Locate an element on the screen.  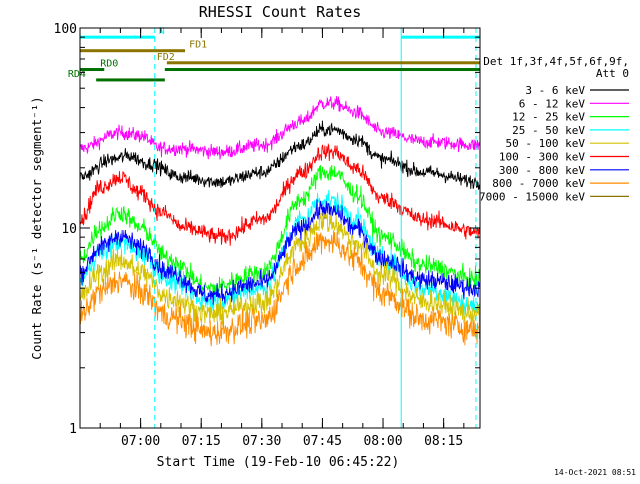
legend-entry-label: 50 - 100 keV is located at coordinates (546, 143).